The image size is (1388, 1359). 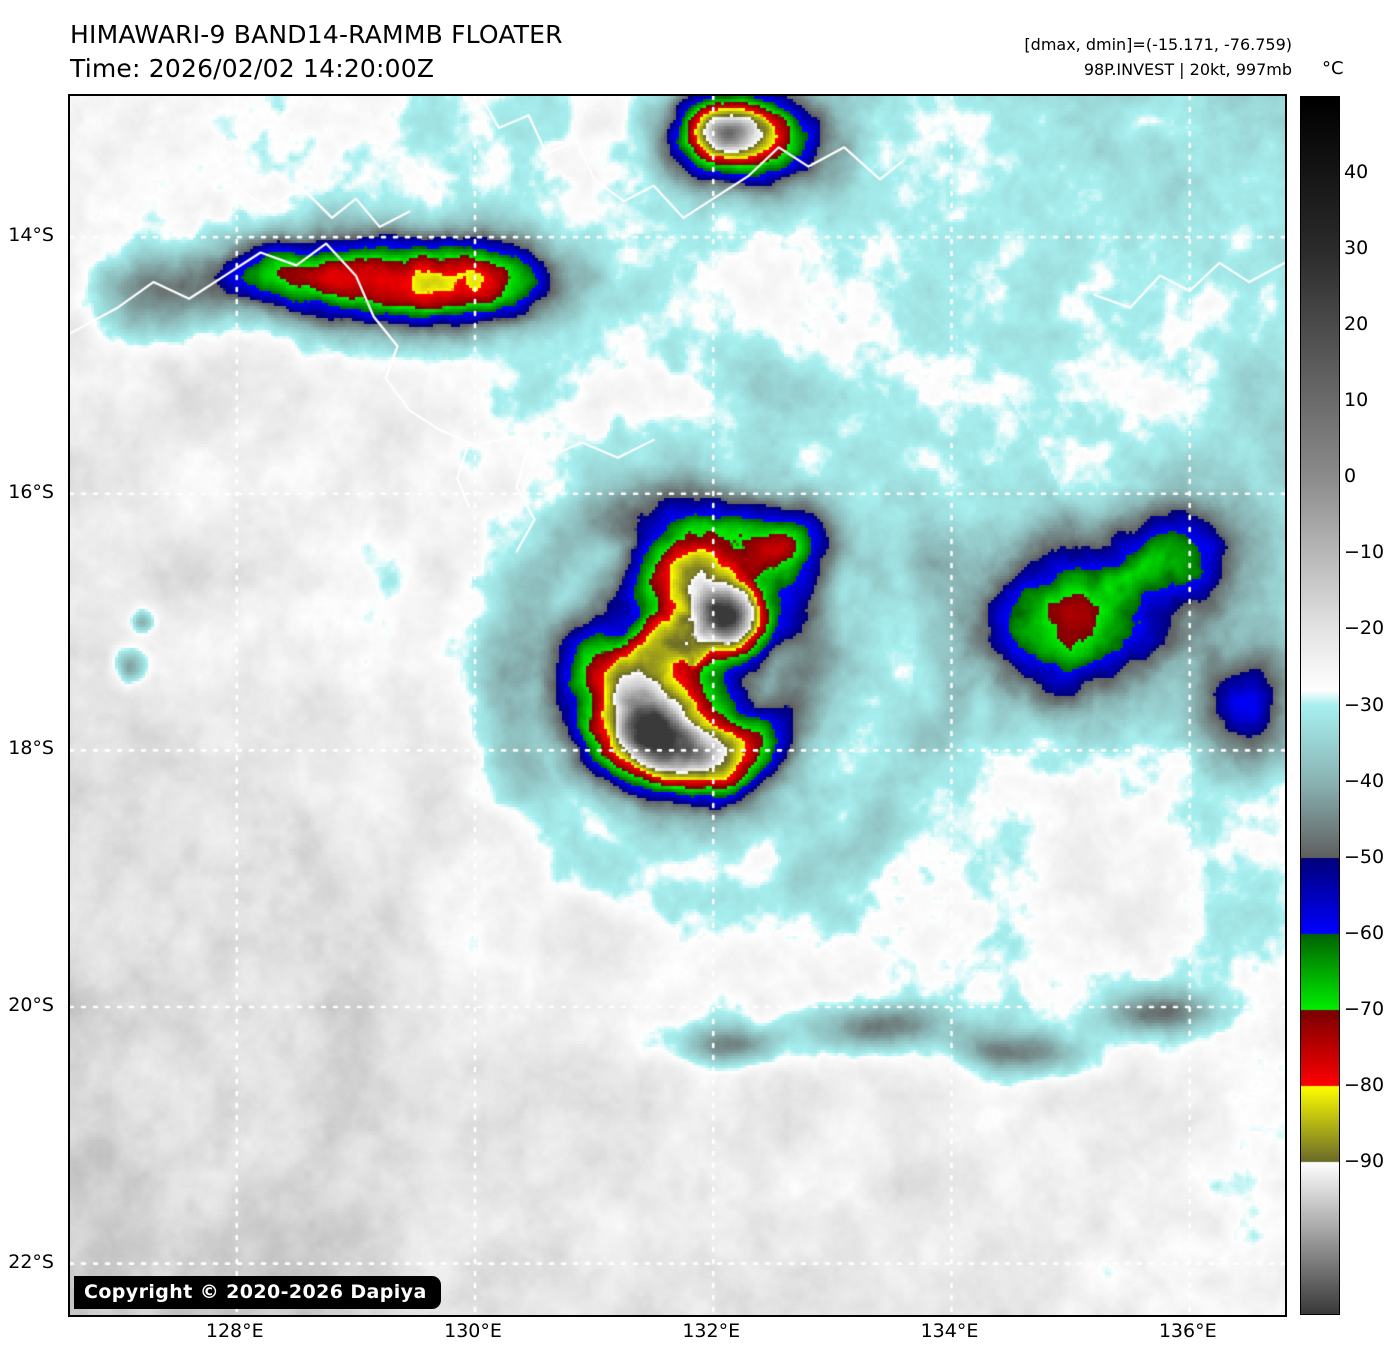 What do you see at coordinates (1356, 172) in the screenshot?
I see `colorbar-tick-label: 40` at bounding box center [1356, 172].